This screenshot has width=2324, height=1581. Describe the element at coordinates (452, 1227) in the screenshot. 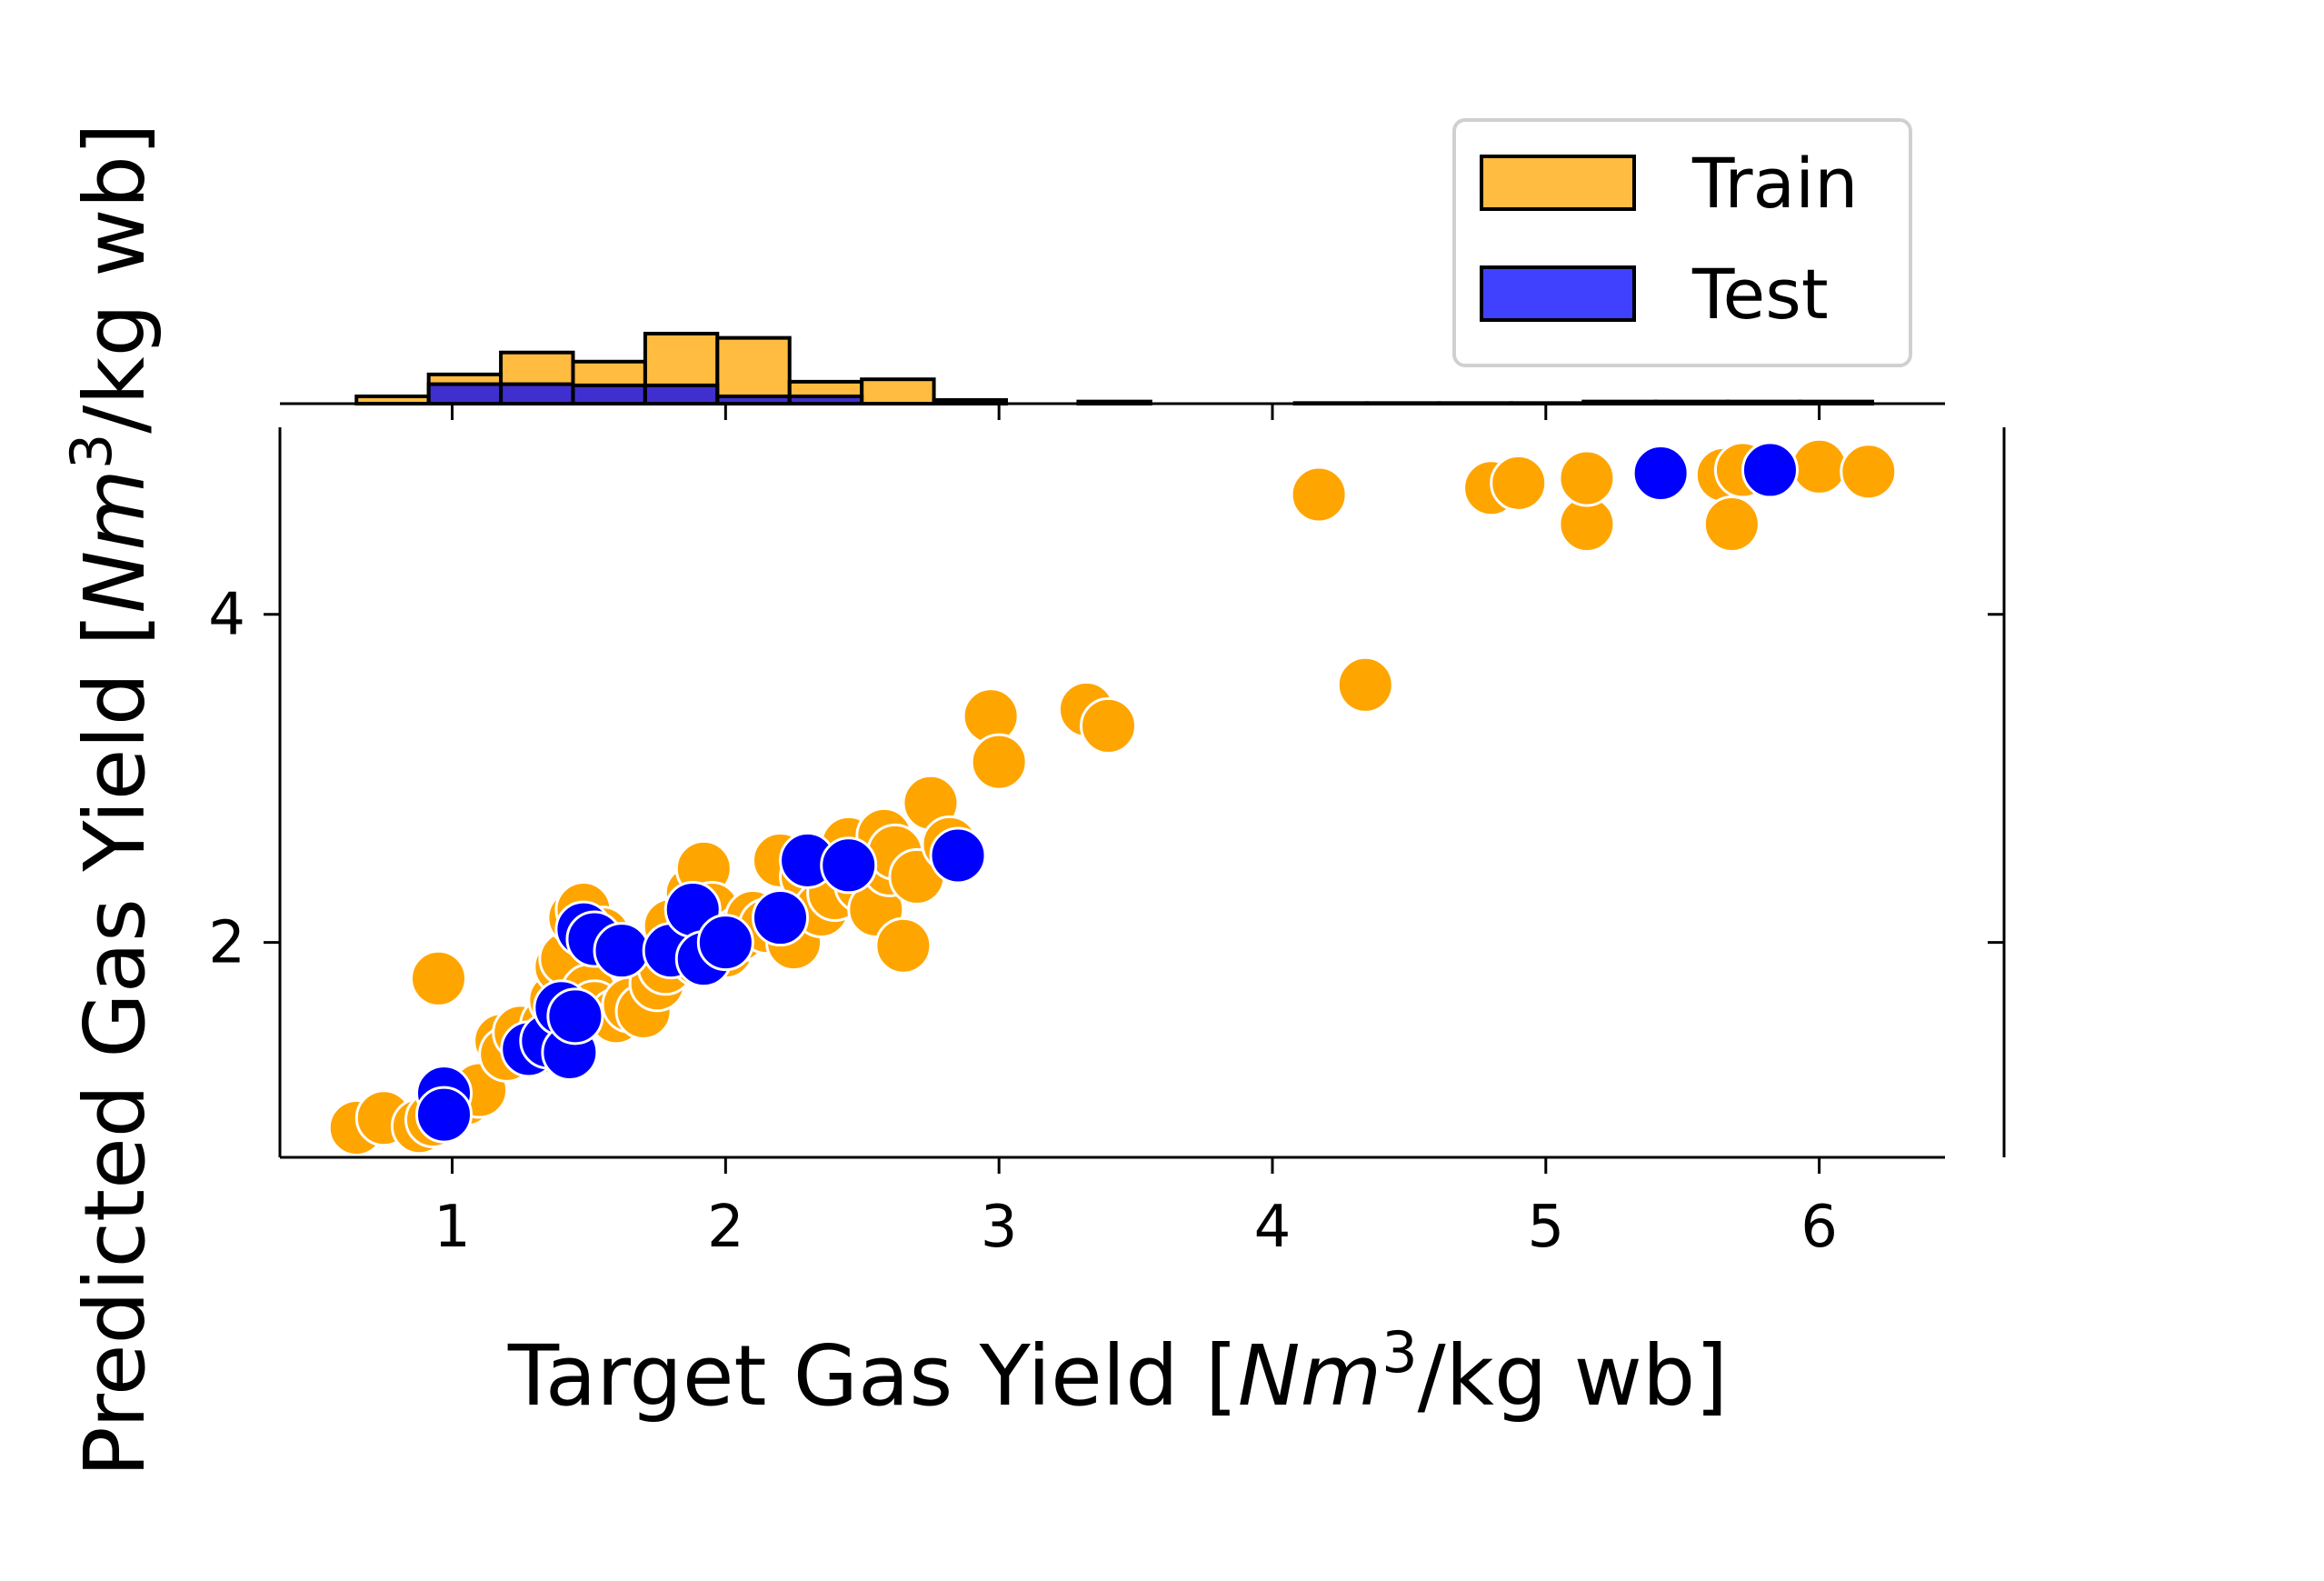

I see `x-tick-label: 1` at that location.